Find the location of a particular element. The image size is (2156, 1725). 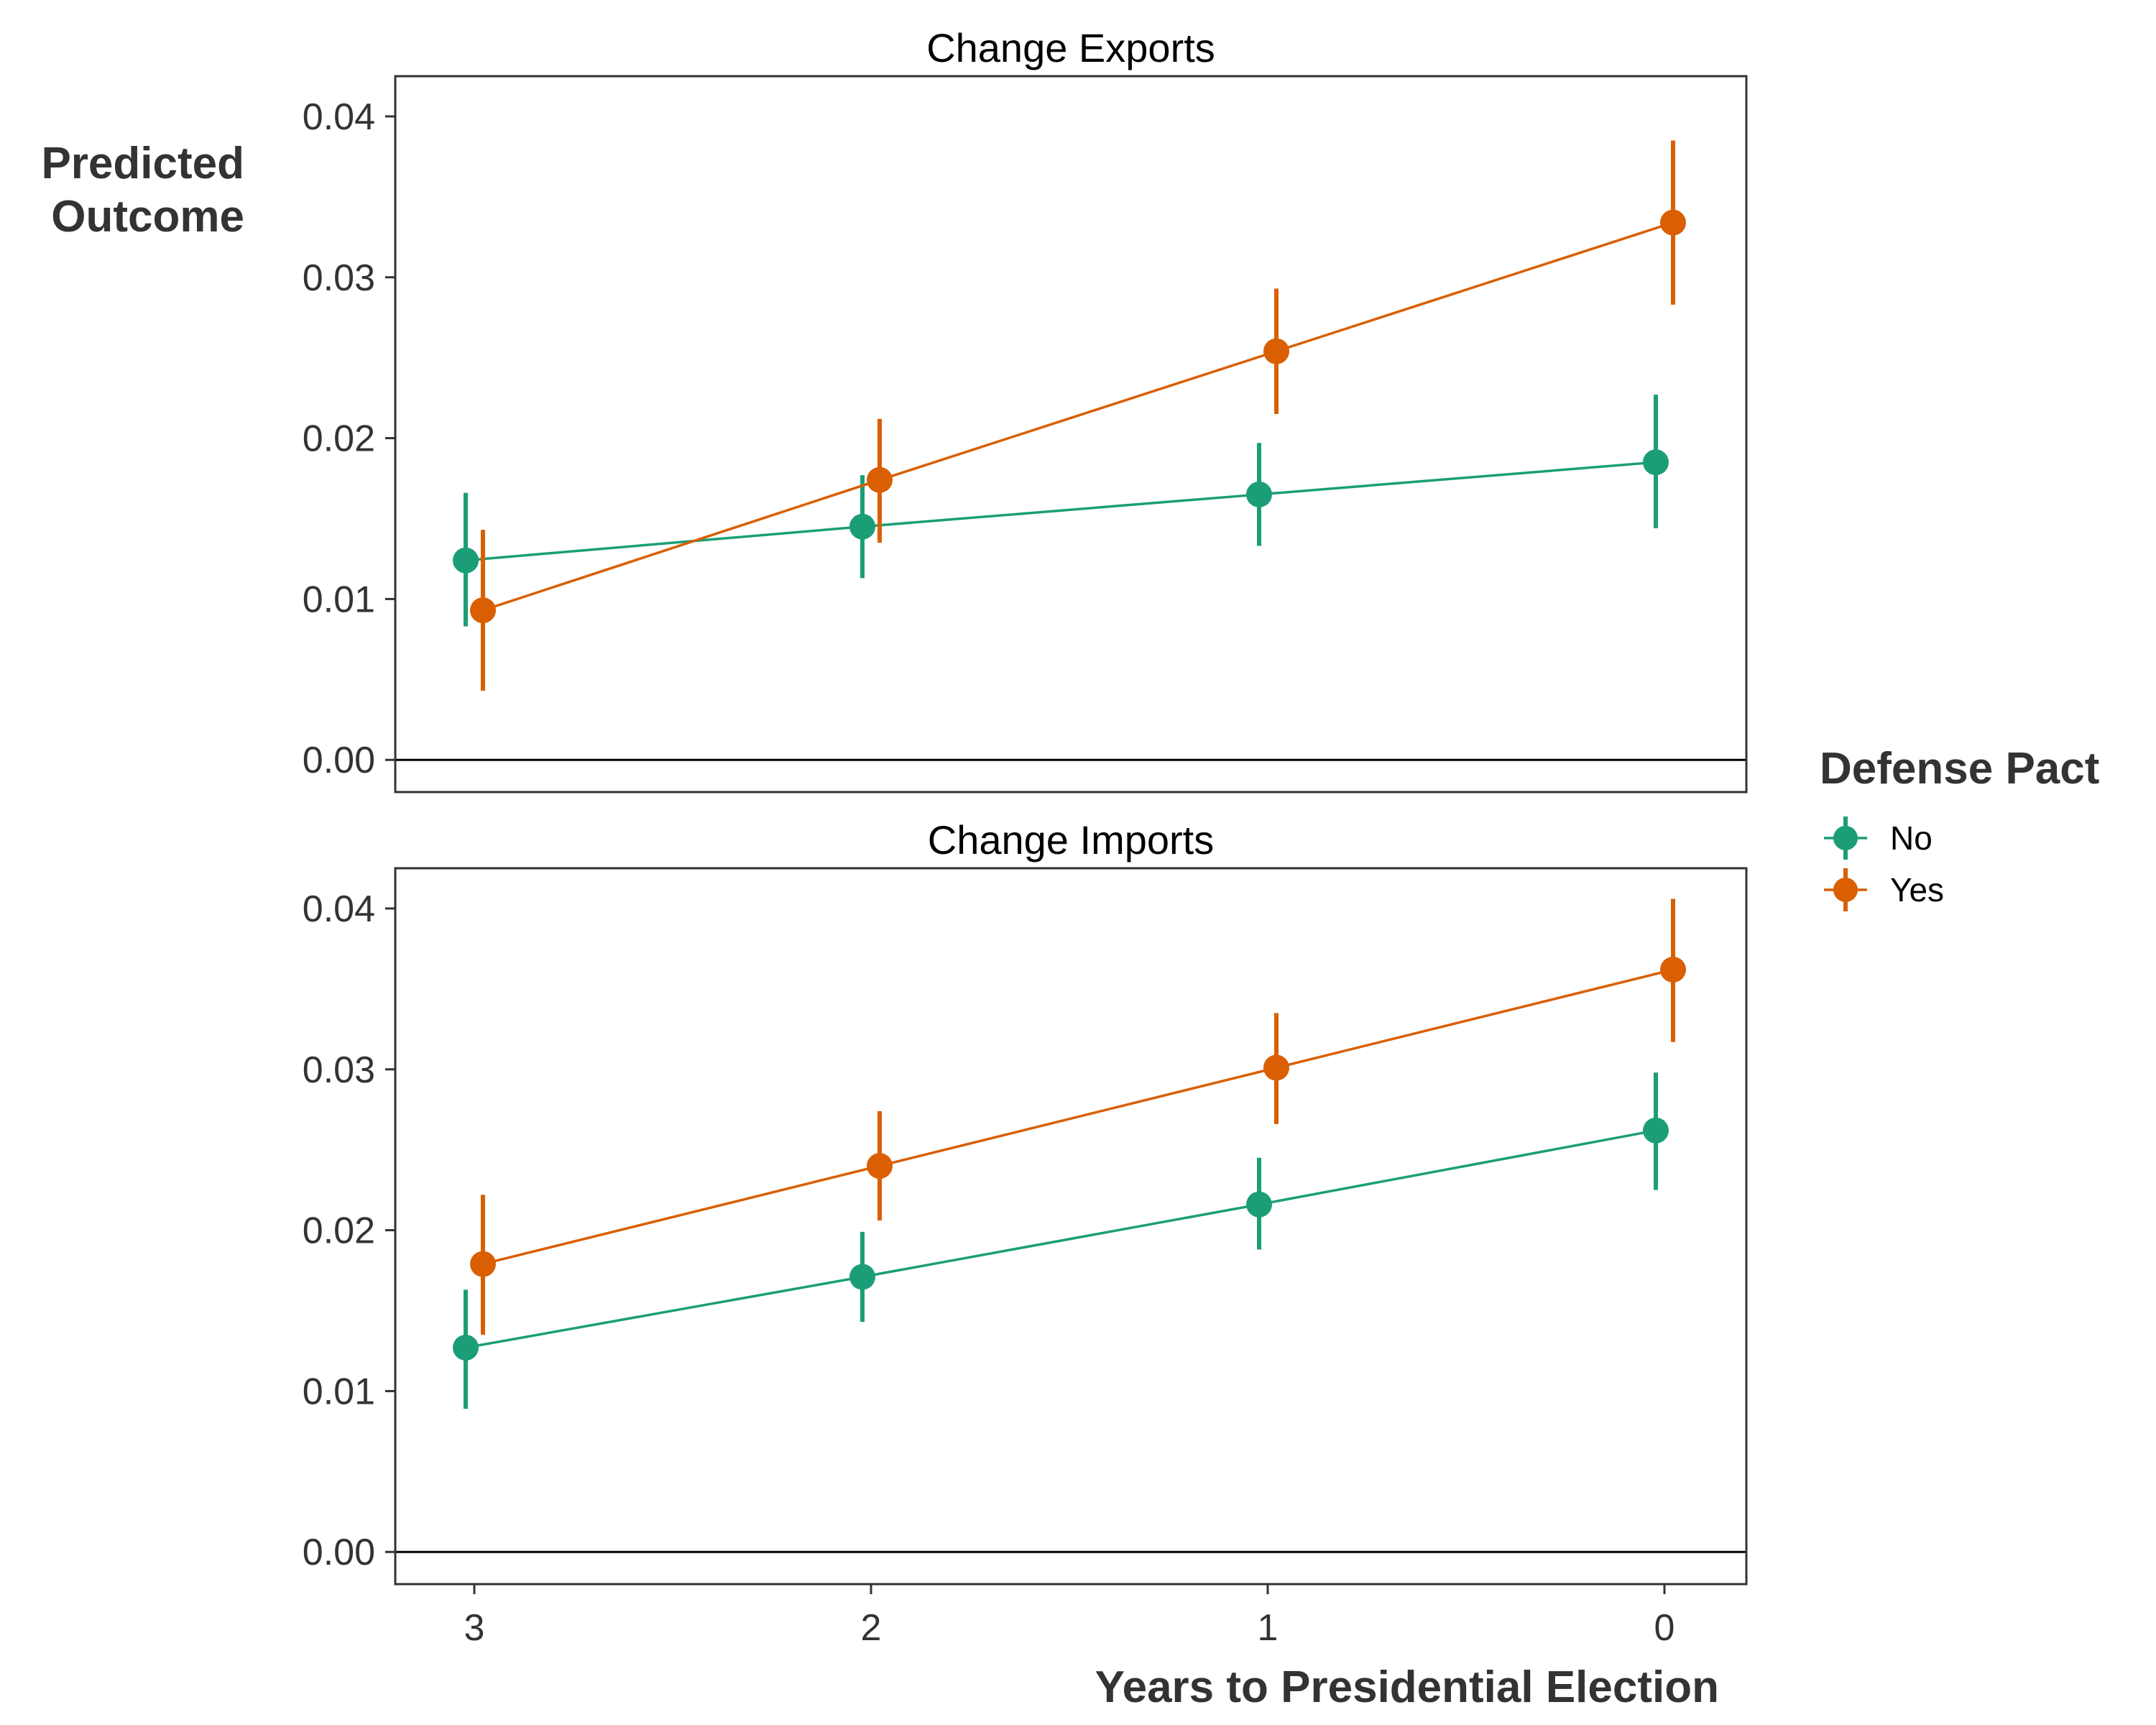

legend-key-yes: Yes is located at coordinates (1884, 889).